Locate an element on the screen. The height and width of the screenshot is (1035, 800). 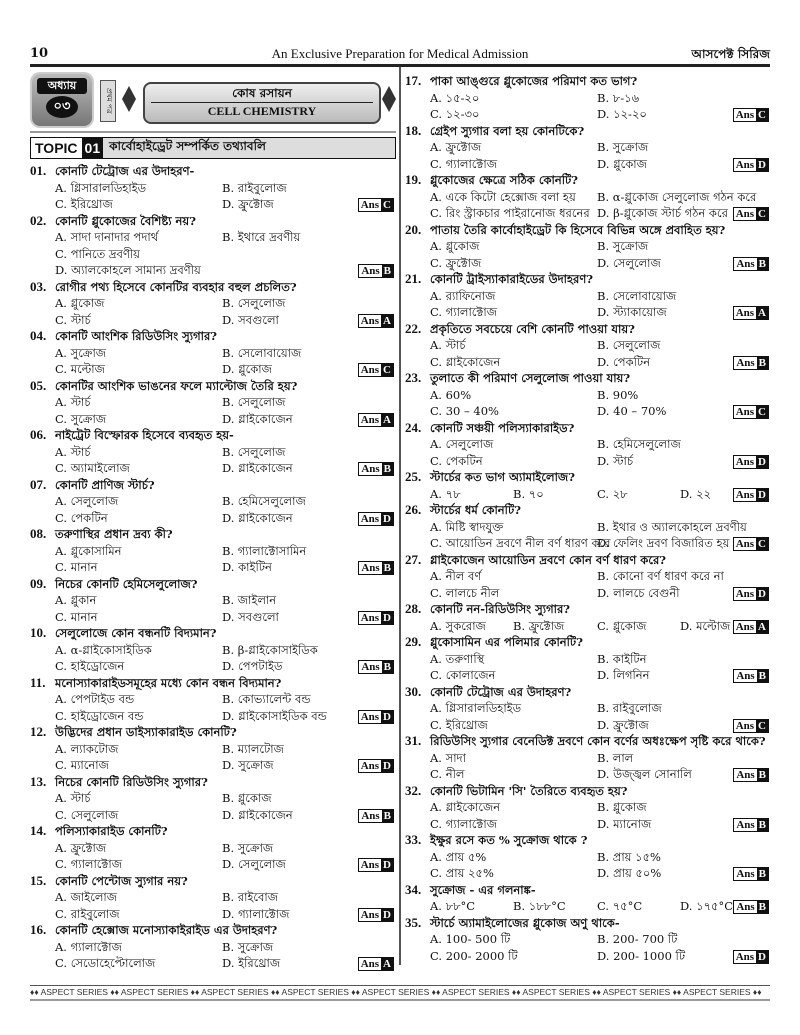
options-line: A. ফ্রুক্টোজ B. সুক্রোজ is located at coordinates (588, 147).